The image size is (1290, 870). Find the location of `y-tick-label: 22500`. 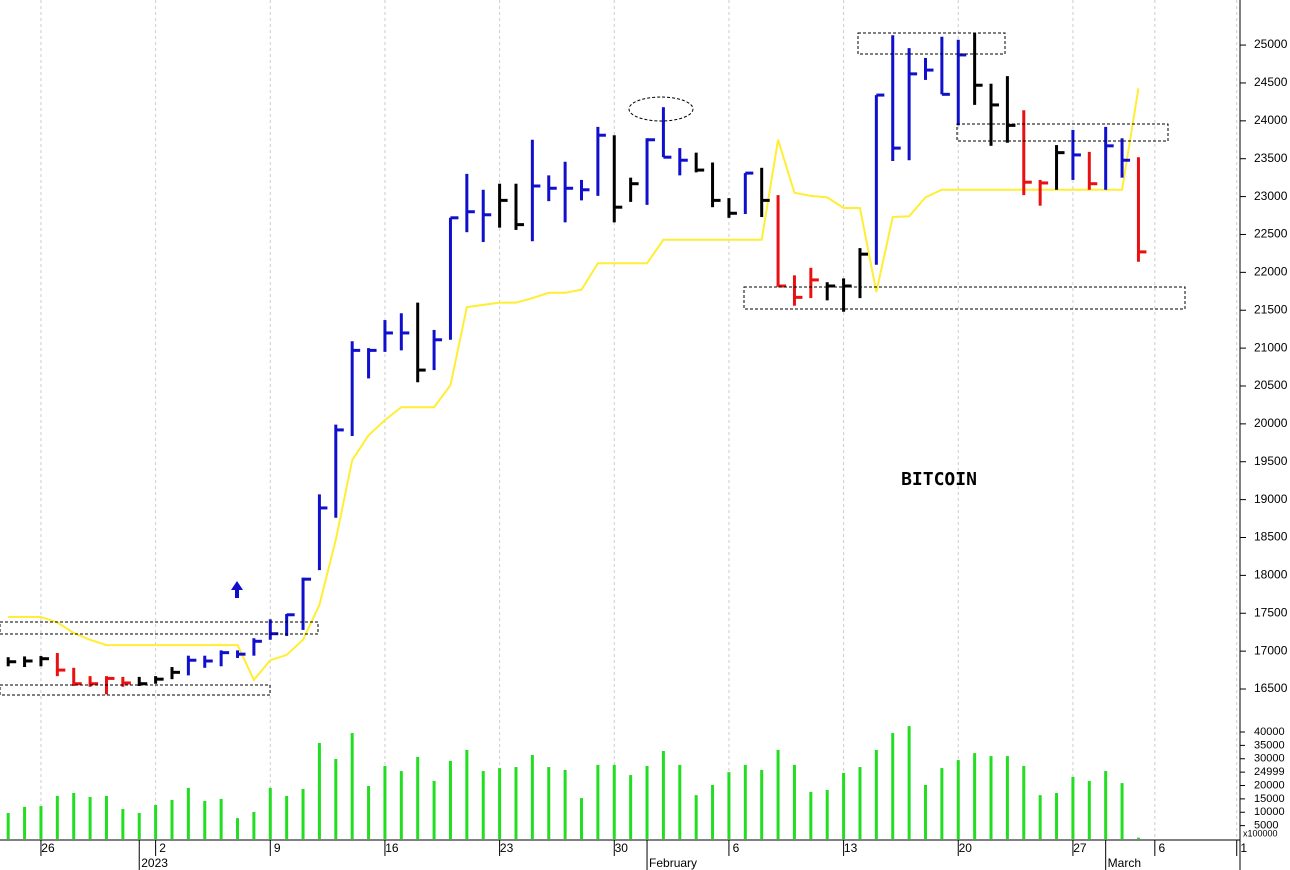

y-tick-label: 22500 is located at coordinates (1271, 234).